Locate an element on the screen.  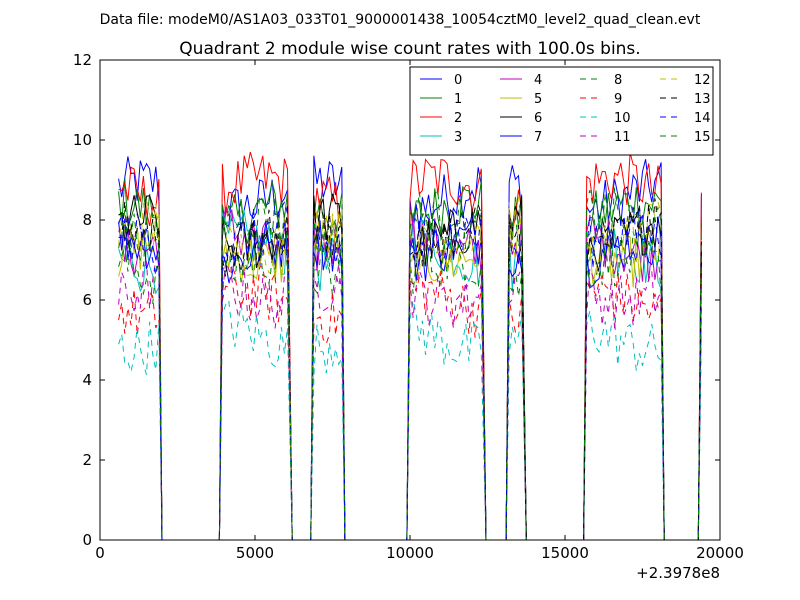
legend-label-6: 6 is located at coordinates (538, 118).